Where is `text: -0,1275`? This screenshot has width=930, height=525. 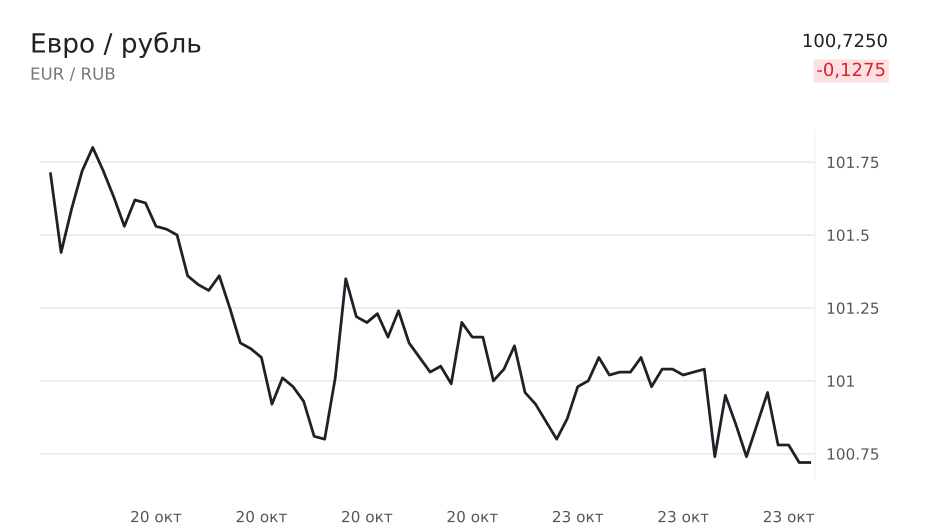
text: -0,1275 is located at coordinates (850, 70).